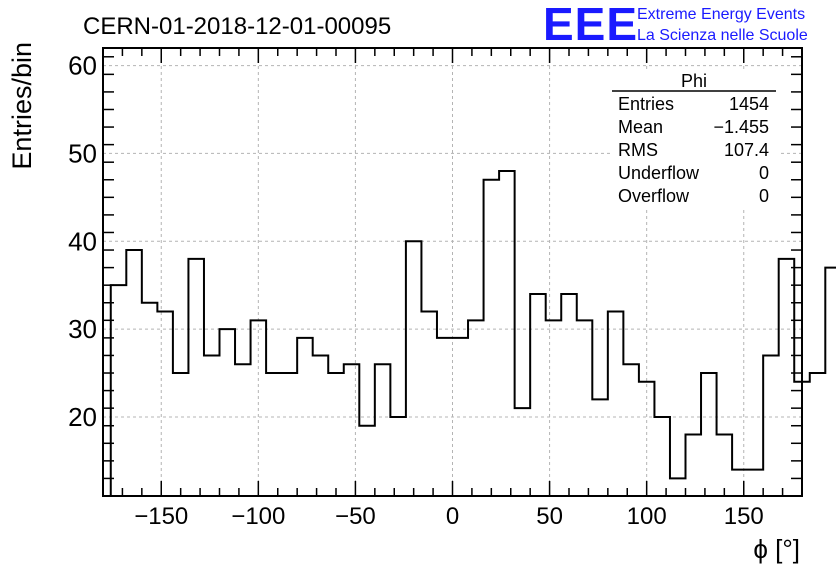 This screenshot has height=572, width=836. I want to click on x-tick-label: −100, so click(258, 516).